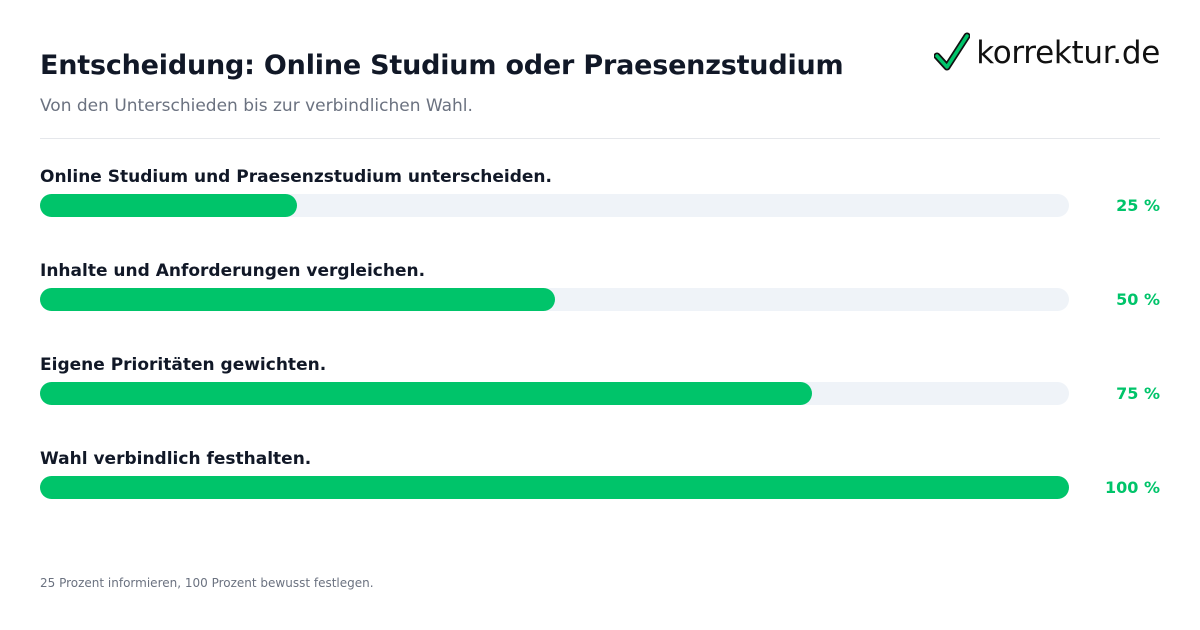 This screenshot has width=1200, height=630. Describe the element at coordinates (1138, 299) in the screenshot. I see `bar-value-label: 50 %` at that location.